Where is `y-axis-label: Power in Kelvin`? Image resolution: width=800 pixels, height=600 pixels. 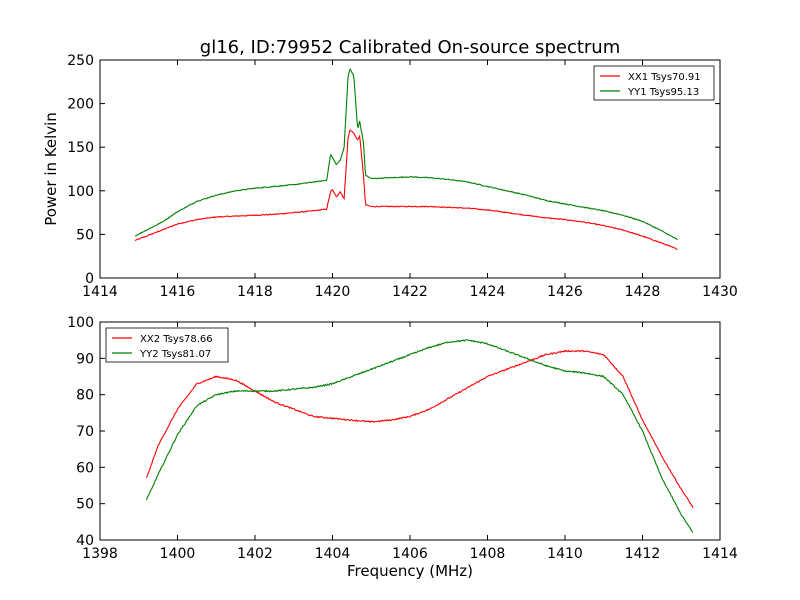
y-axis-label: Power in Kelvin is located at coordinates (51, 169).